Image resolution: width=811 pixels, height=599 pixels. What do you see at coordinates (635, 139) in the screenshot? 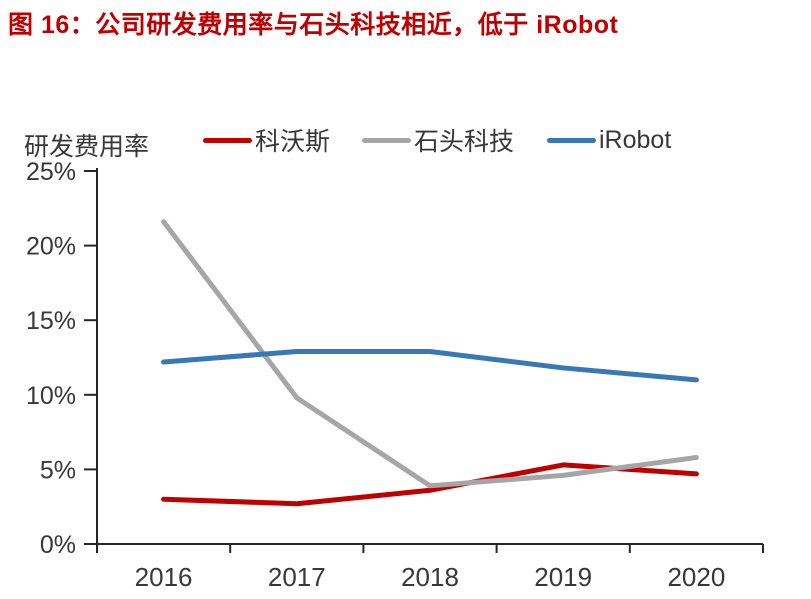
I see `legend-label-irobot: iRobot` at bounding box center [635, 139].